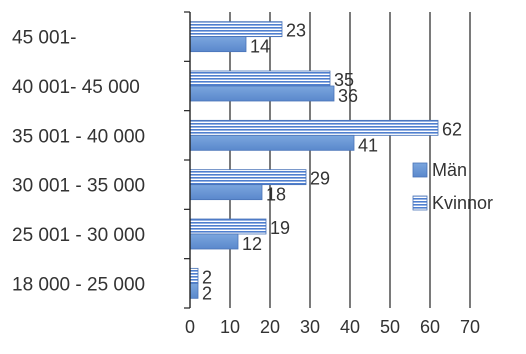 The height and width of the screenshot is (354, 526). Describe the element at coordinates (296, 31) in the screenshot. I see `data-label-kvinnor: 23` at that location.